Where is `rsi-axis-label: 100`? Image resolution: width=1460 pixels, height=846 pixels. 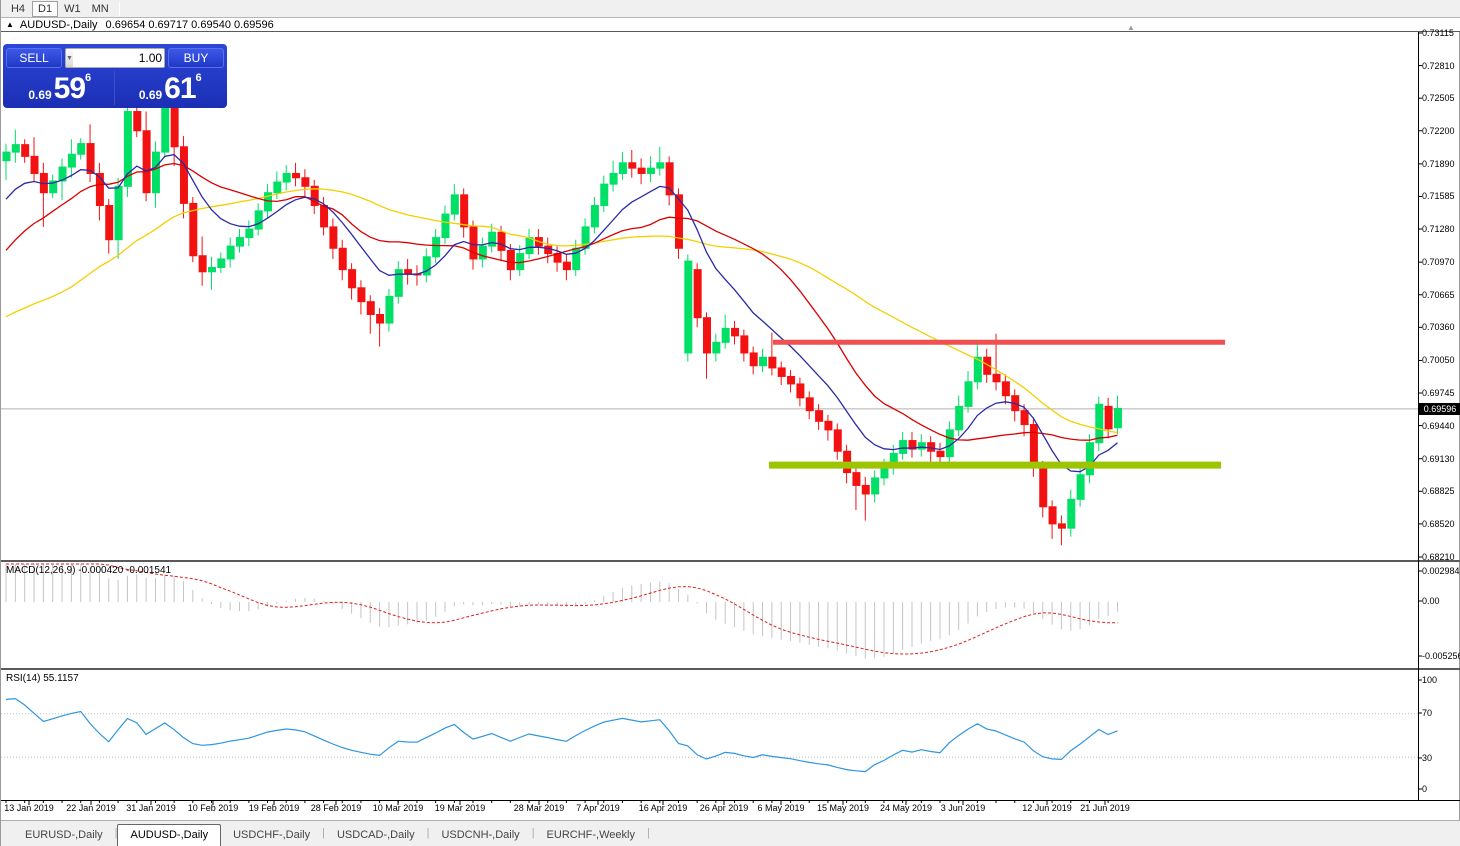
rsi-axis-label: 100 is located at coordinates (1430, 680).